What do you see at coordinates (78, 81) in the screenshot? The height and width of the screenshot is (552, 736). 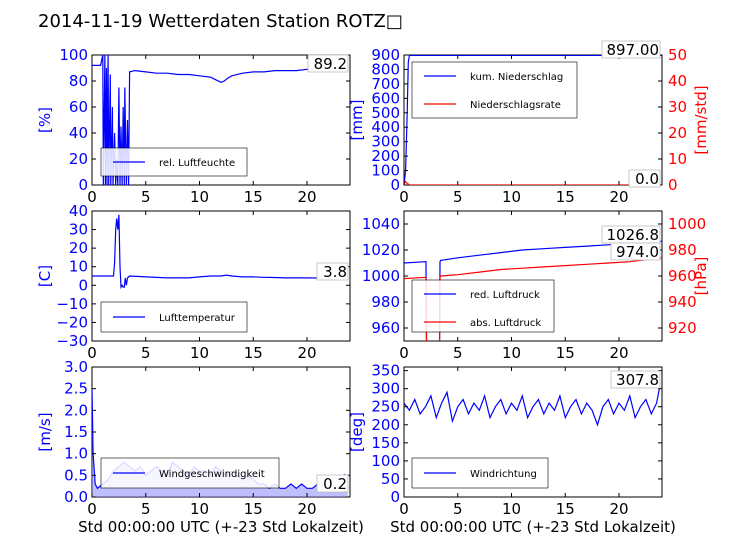 I see `y-tick-label: 80` at bounding box center [78, 81].